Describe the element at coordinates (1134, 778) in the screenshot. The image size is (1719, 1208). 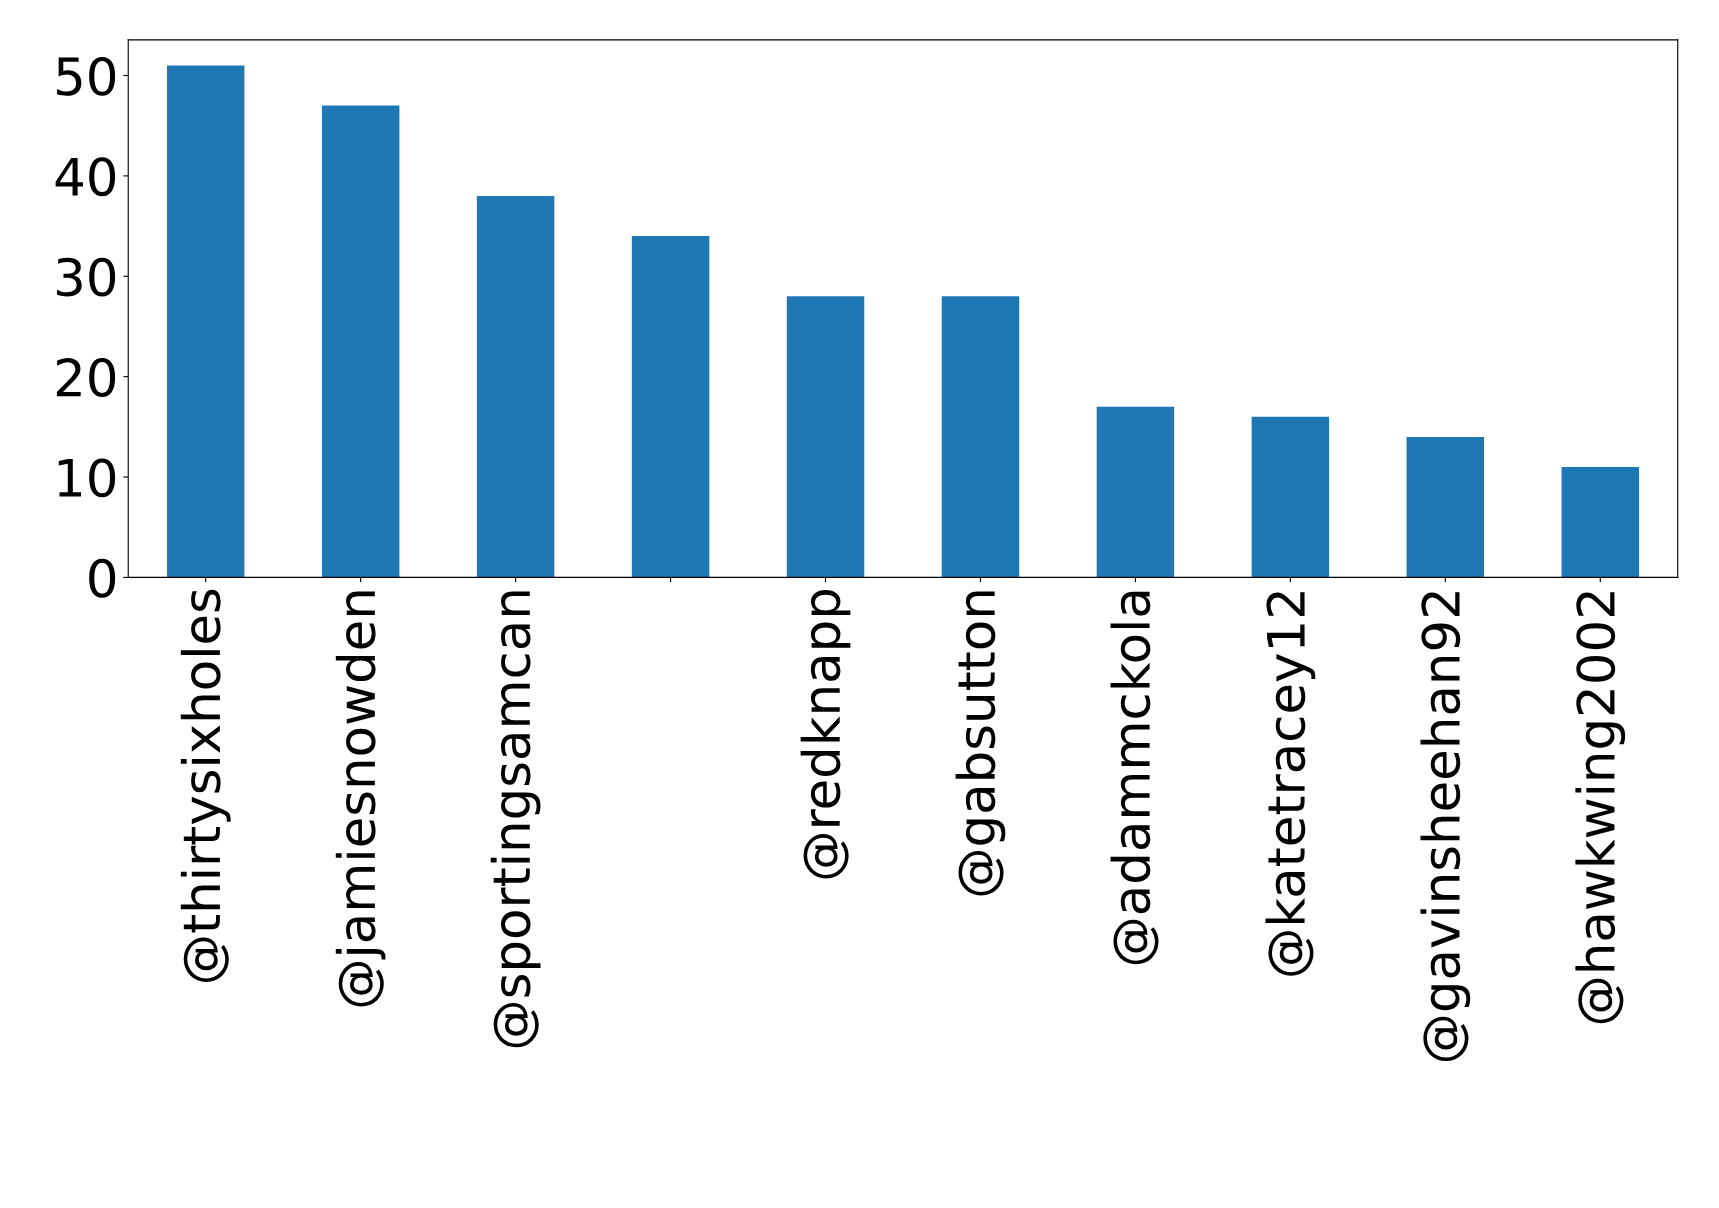
I see `x-tick-label: @adammckola` at that location.